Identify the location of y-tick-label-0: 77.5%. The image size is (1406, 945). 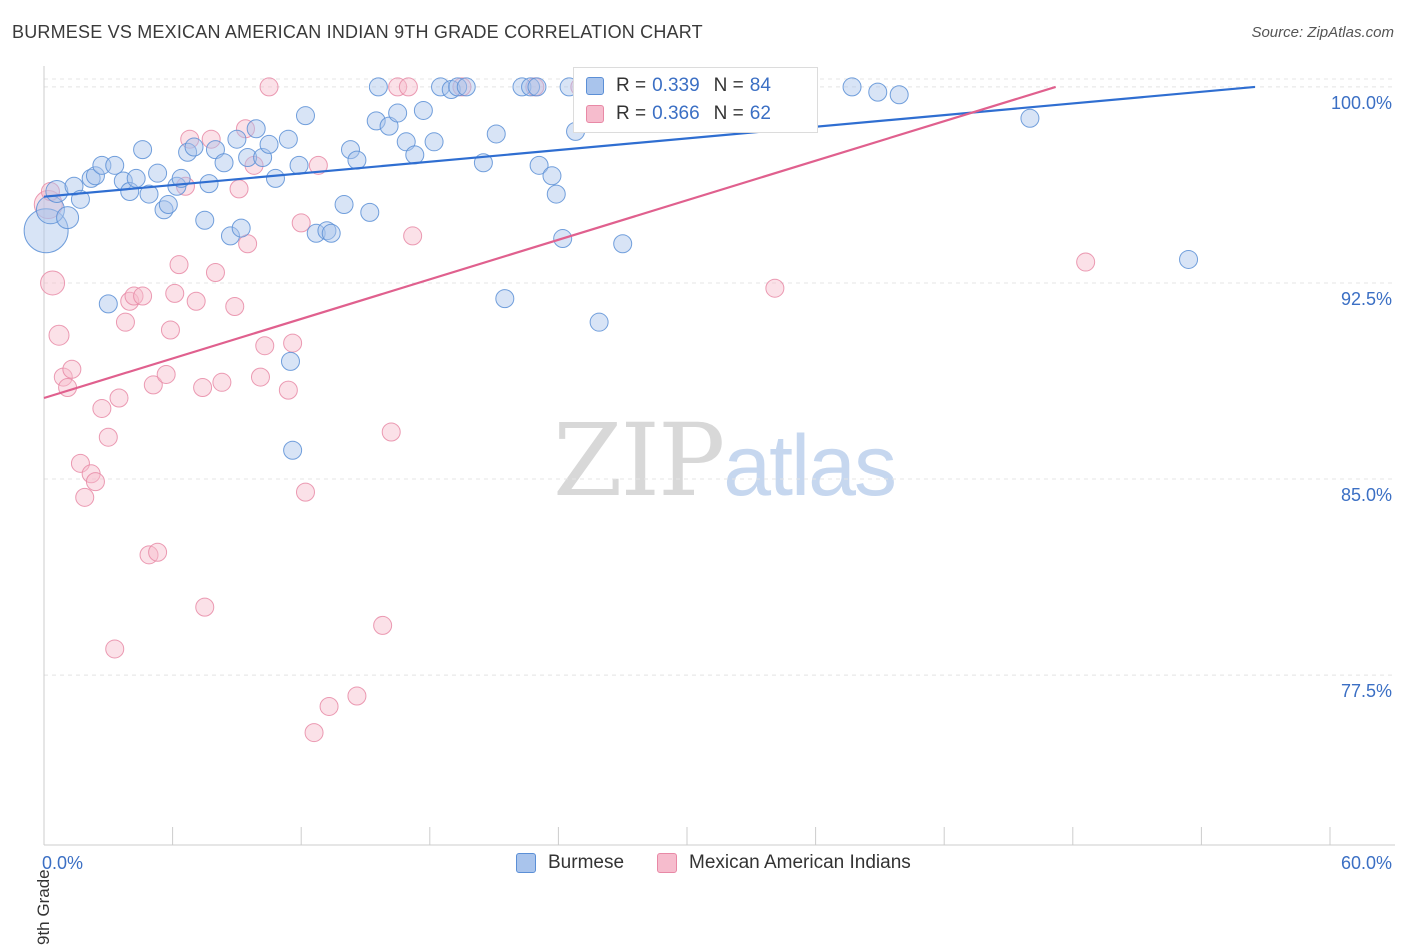
(1366, 691).